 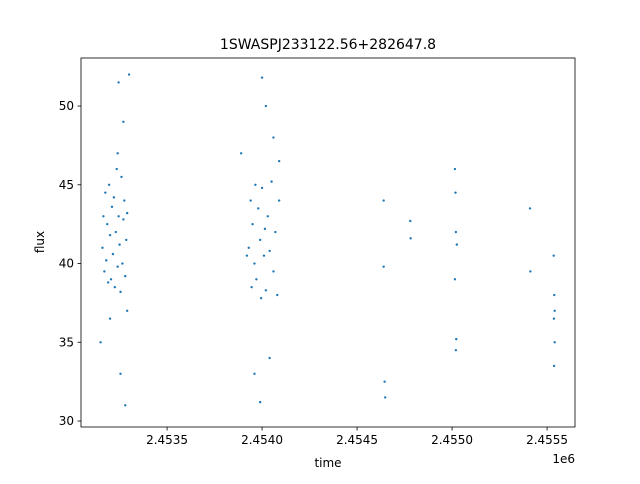 What do you see at coordinates (66, 264) in the screenshot?
I see `y-tick-label: 40` at bounding box center [66, 264].